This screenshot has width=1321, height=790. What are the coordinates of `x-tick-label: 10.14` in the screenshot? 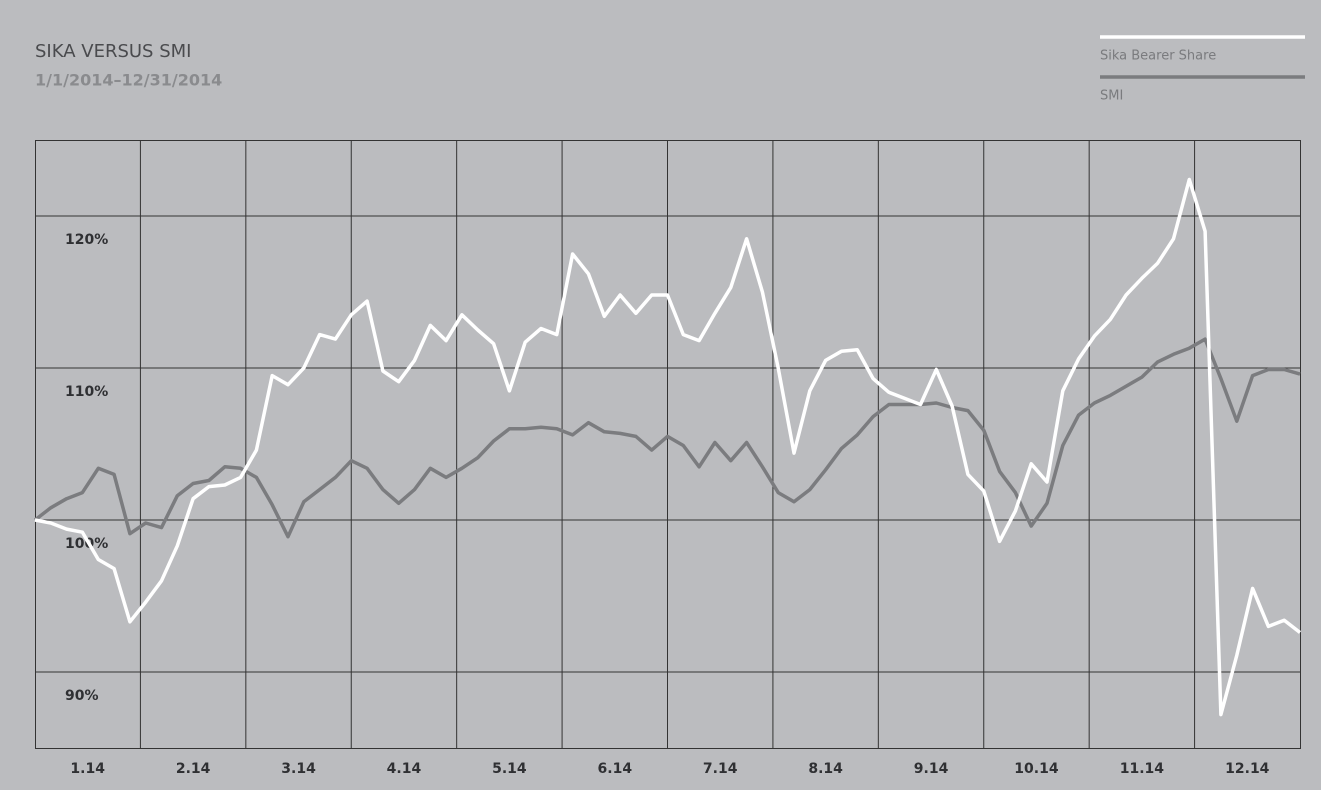 It's located at (1036, 769).